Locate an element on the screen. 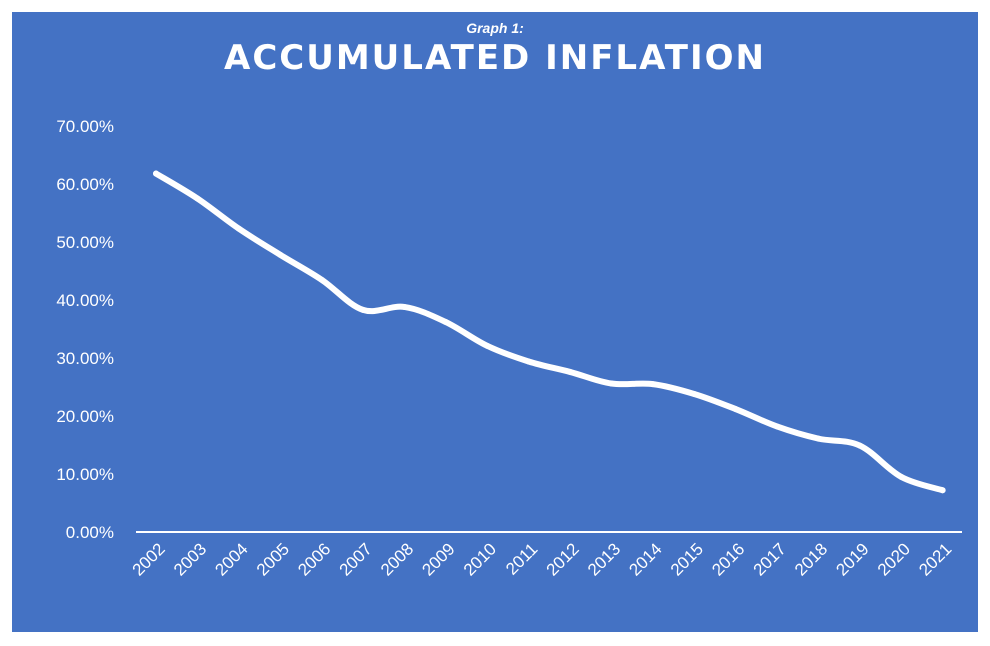  x-tick-label: 2006 is located at coordinates (314, 559).